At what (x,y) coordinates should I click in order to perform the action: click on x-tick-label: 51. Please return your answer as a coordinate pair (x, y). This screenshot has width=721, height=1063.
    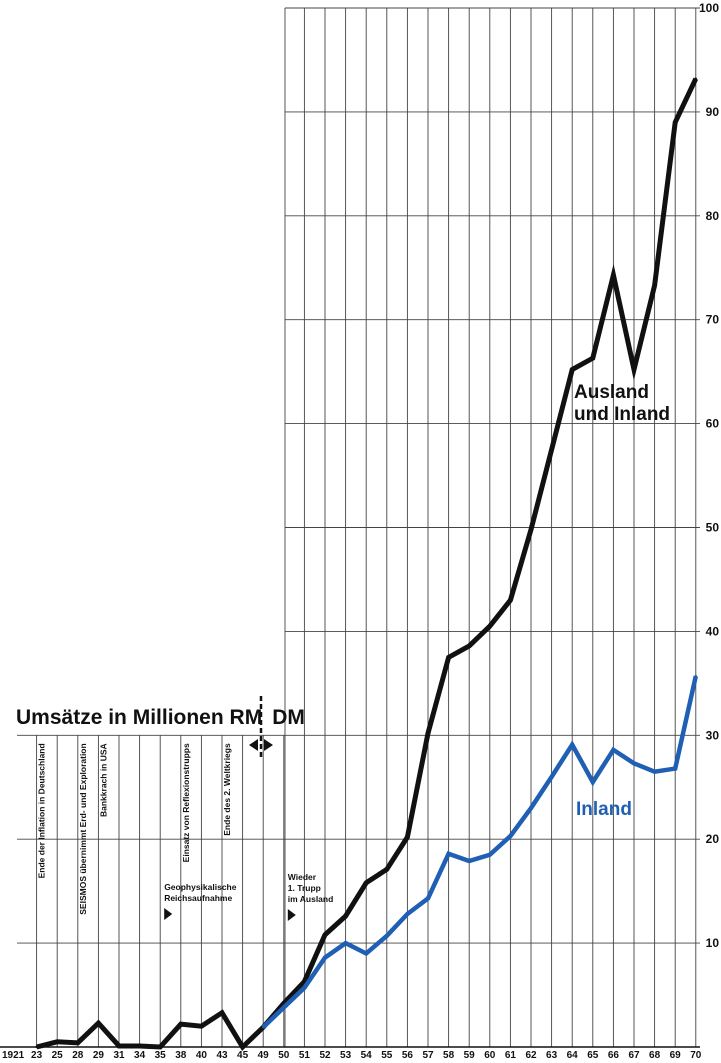
    Looking at the image, I should click on (305, 1055).